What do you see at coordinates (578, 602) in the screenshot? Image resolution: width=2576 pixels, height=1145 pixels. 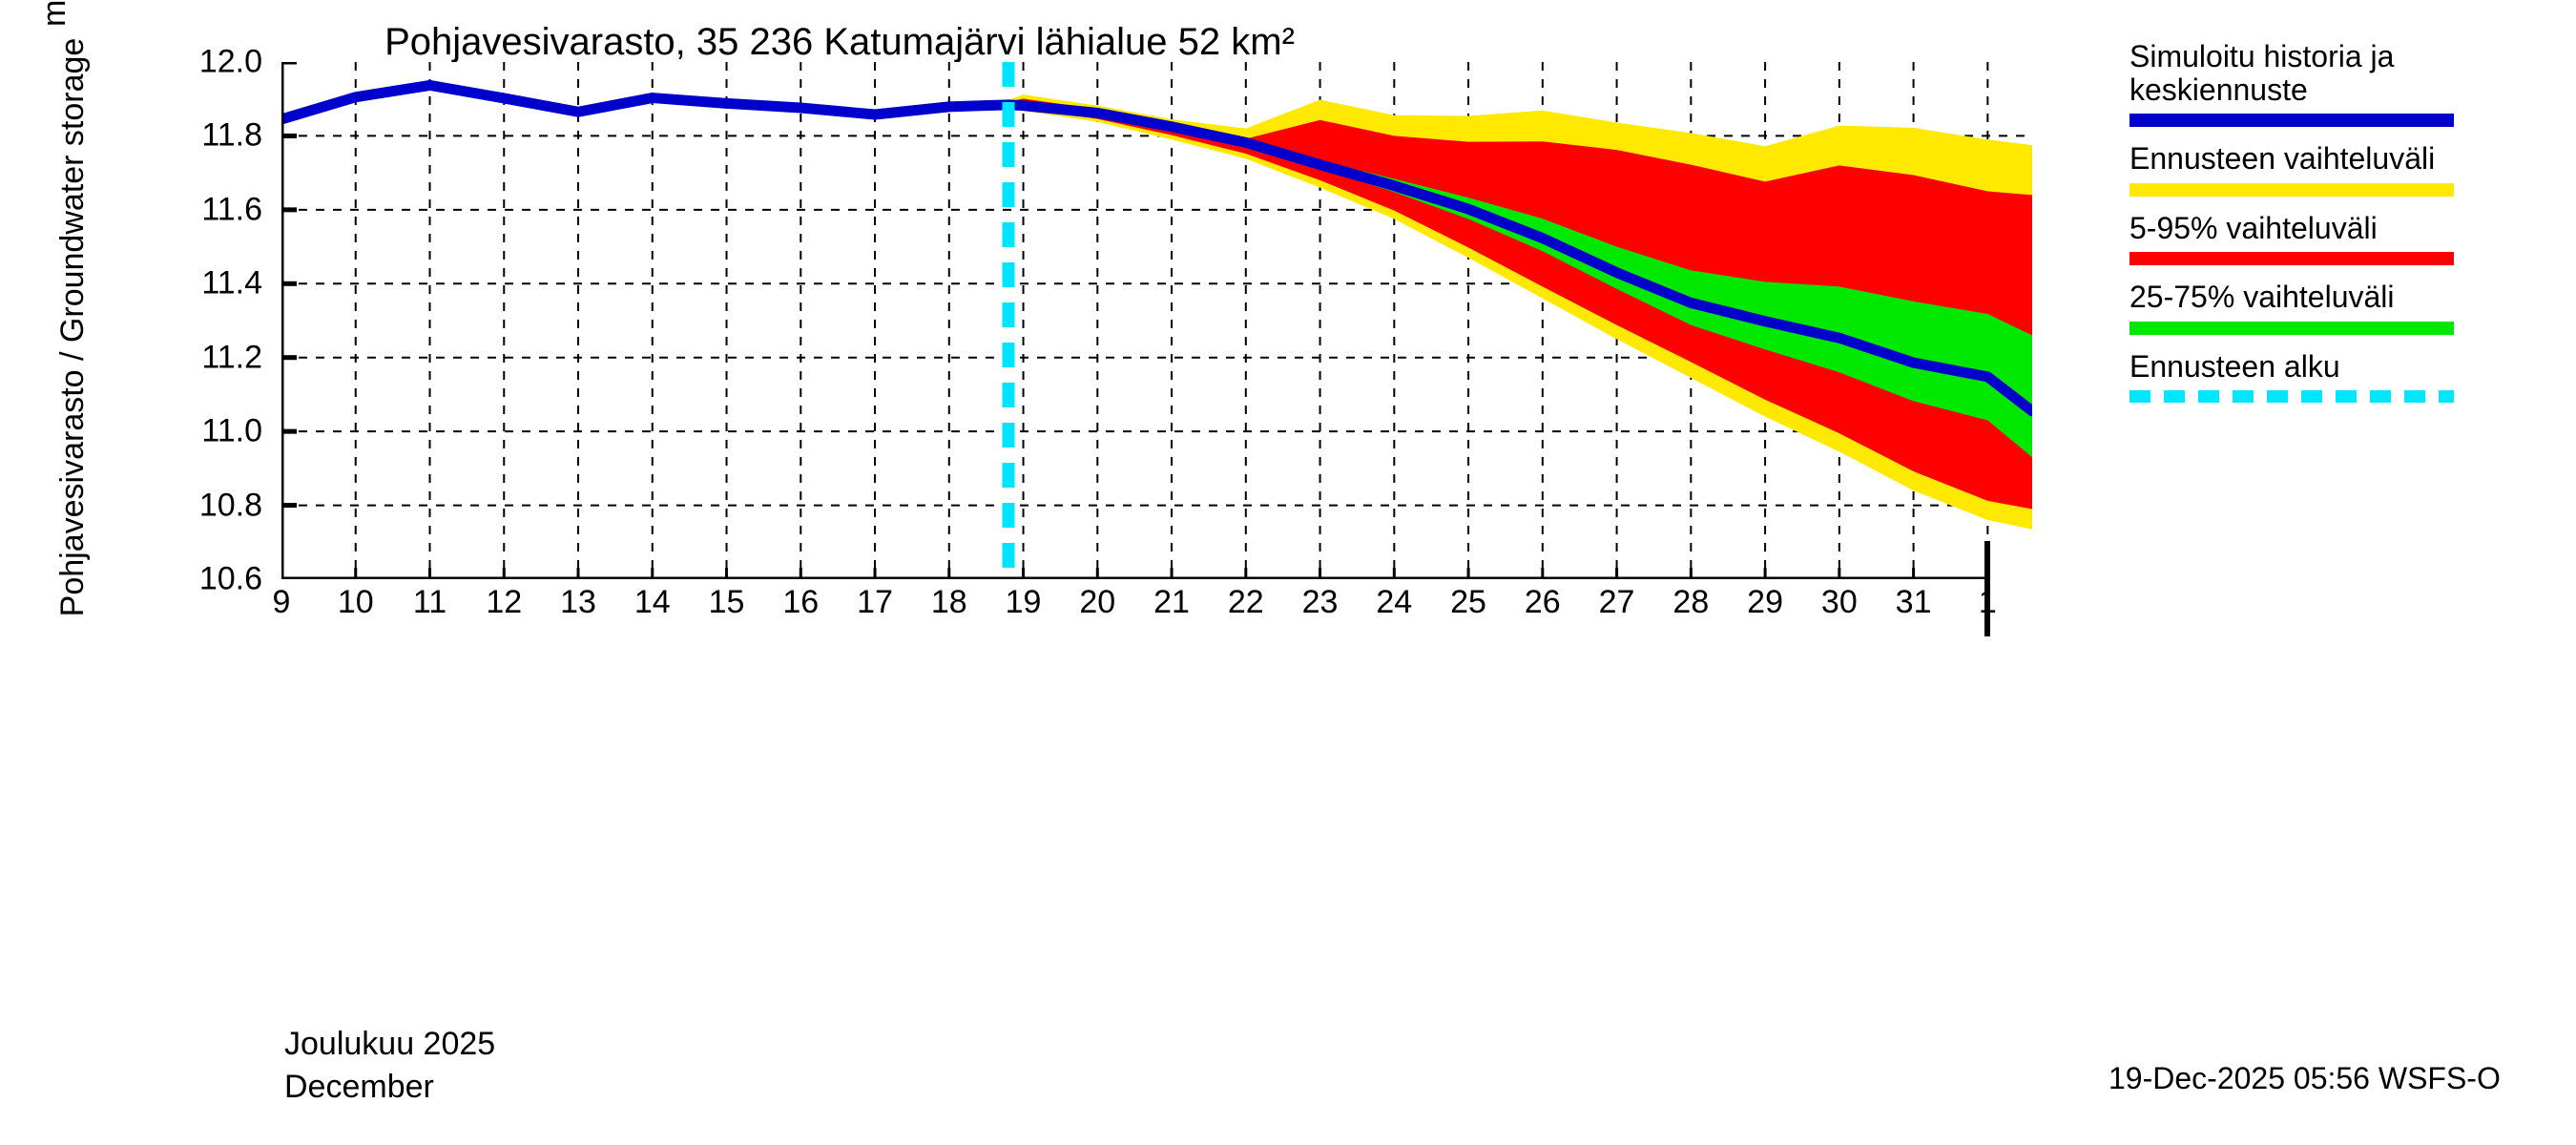 I see `x-axis-tick-label: 13` at bounding box center [578, 602].